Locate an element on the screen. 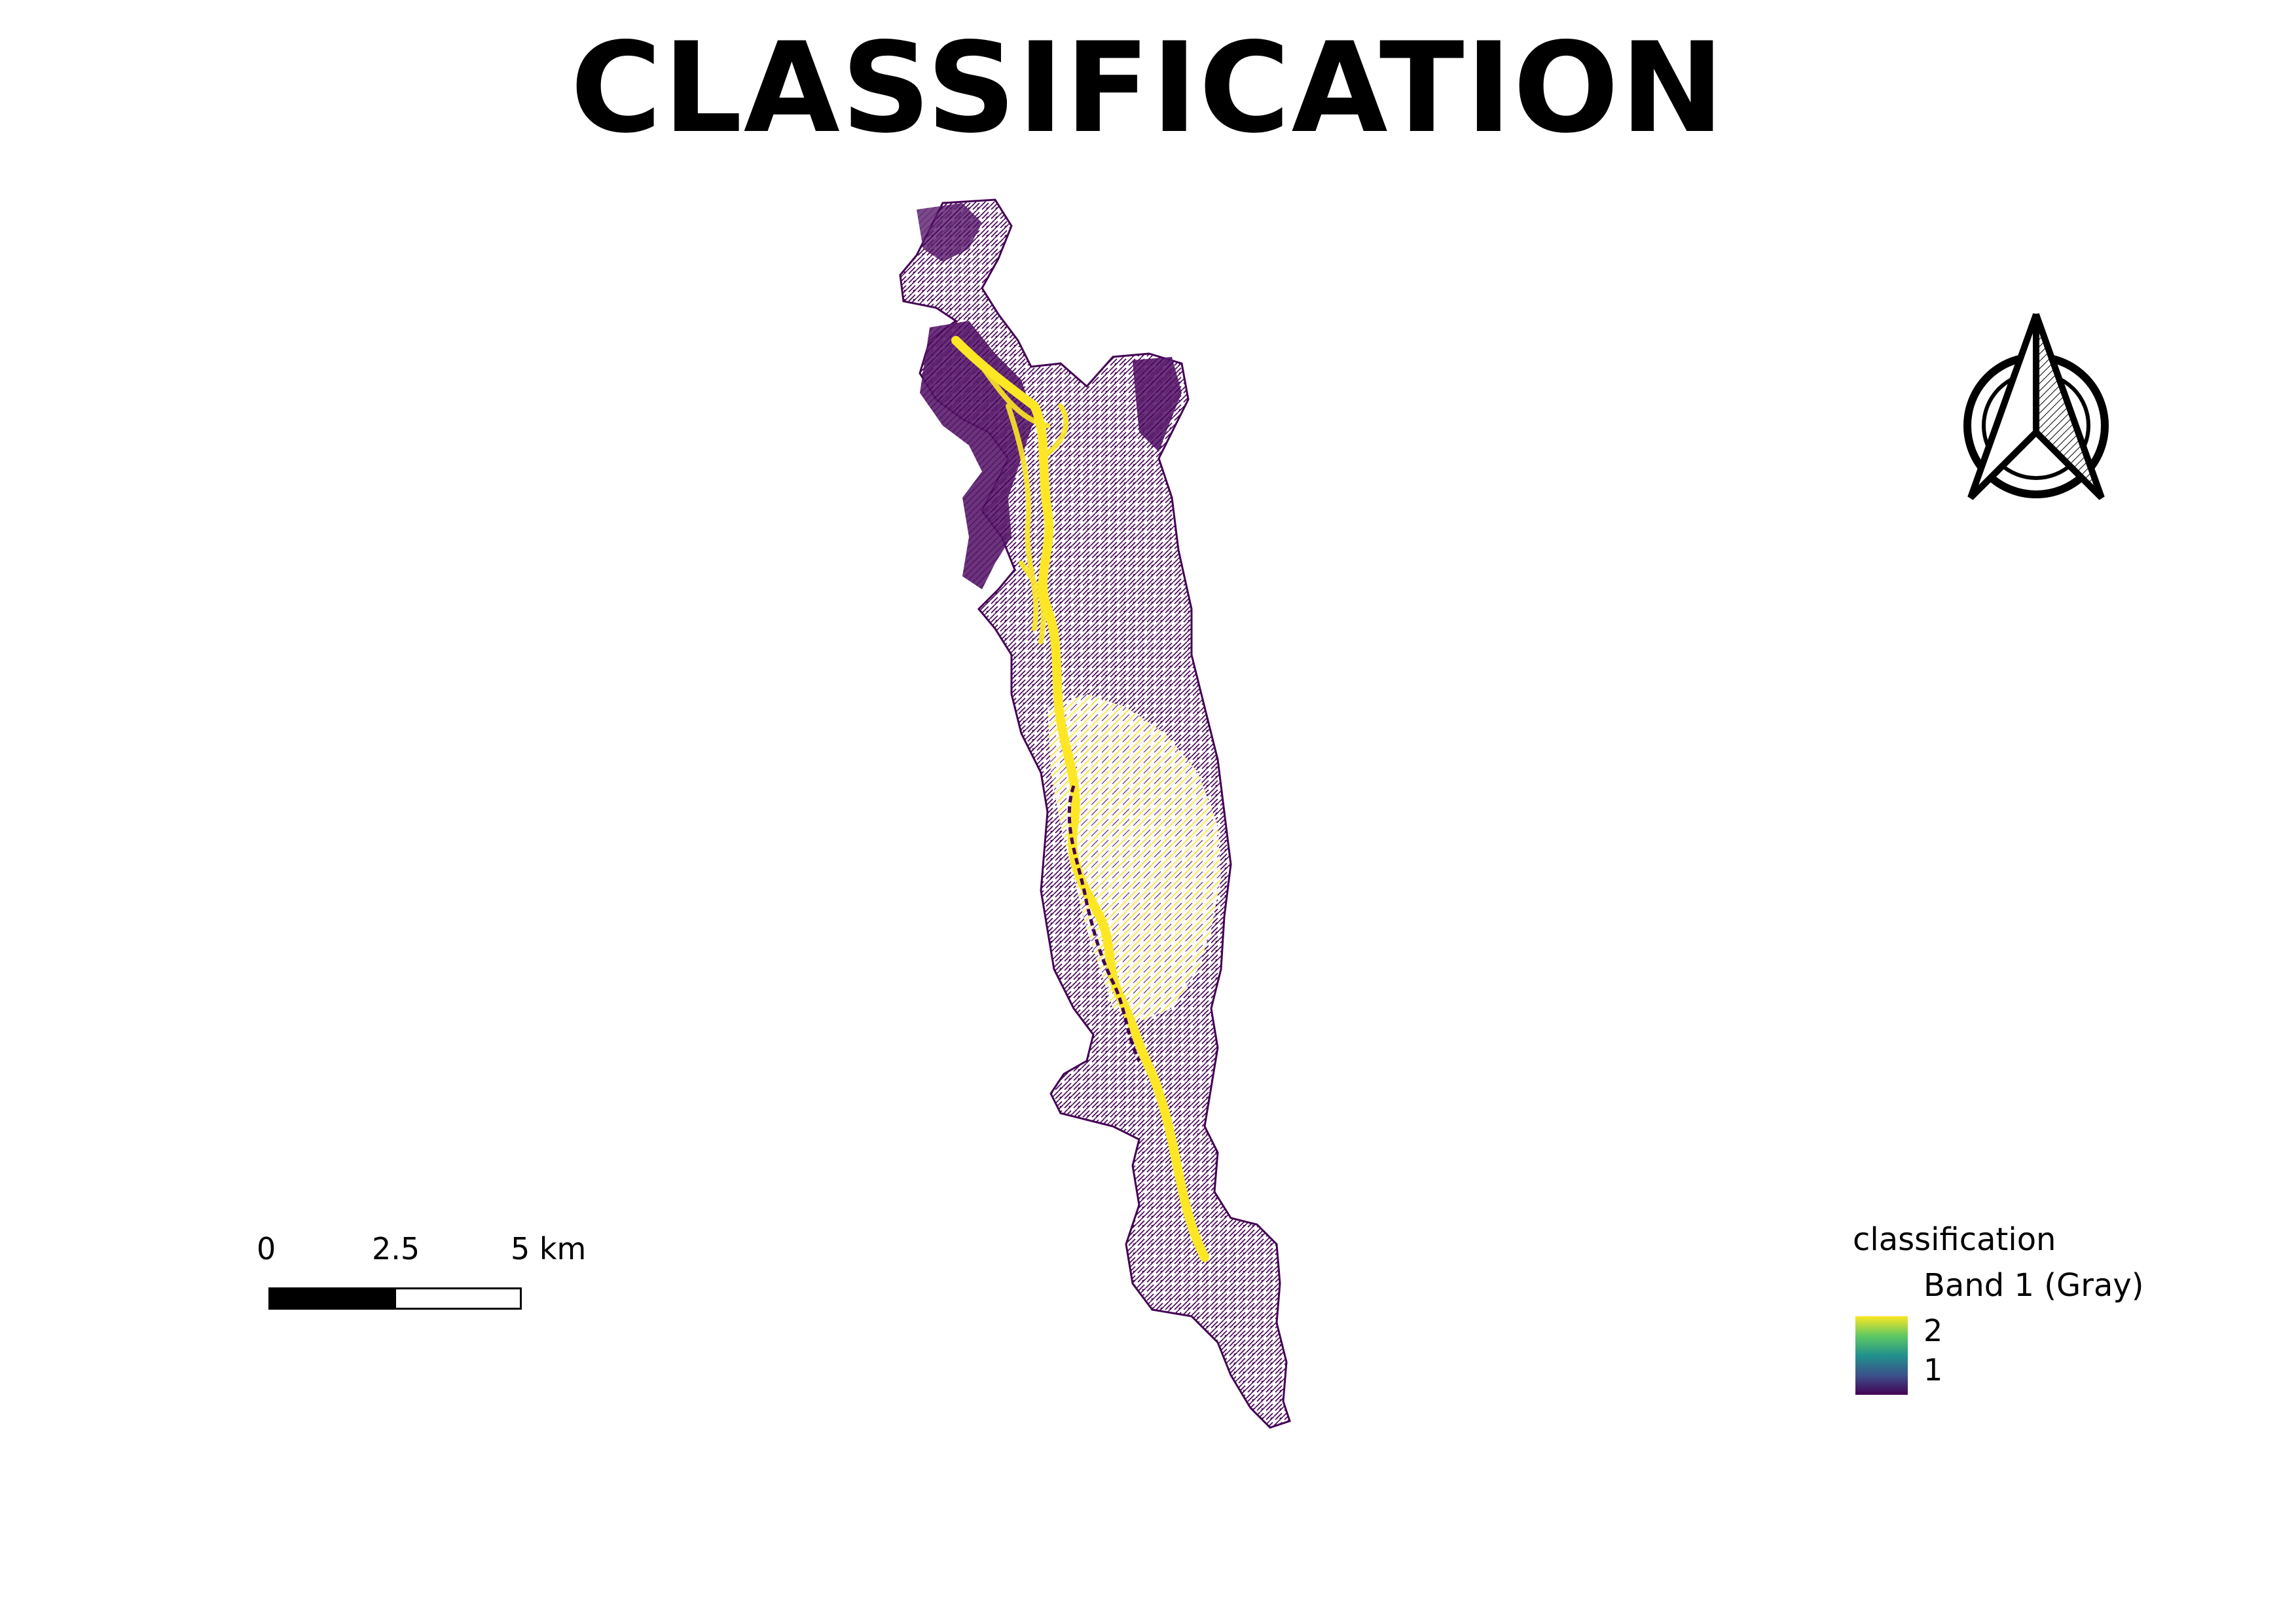 This screenshot has height=1624, width=2296. river-braid is located at coordinates (1024, 504).